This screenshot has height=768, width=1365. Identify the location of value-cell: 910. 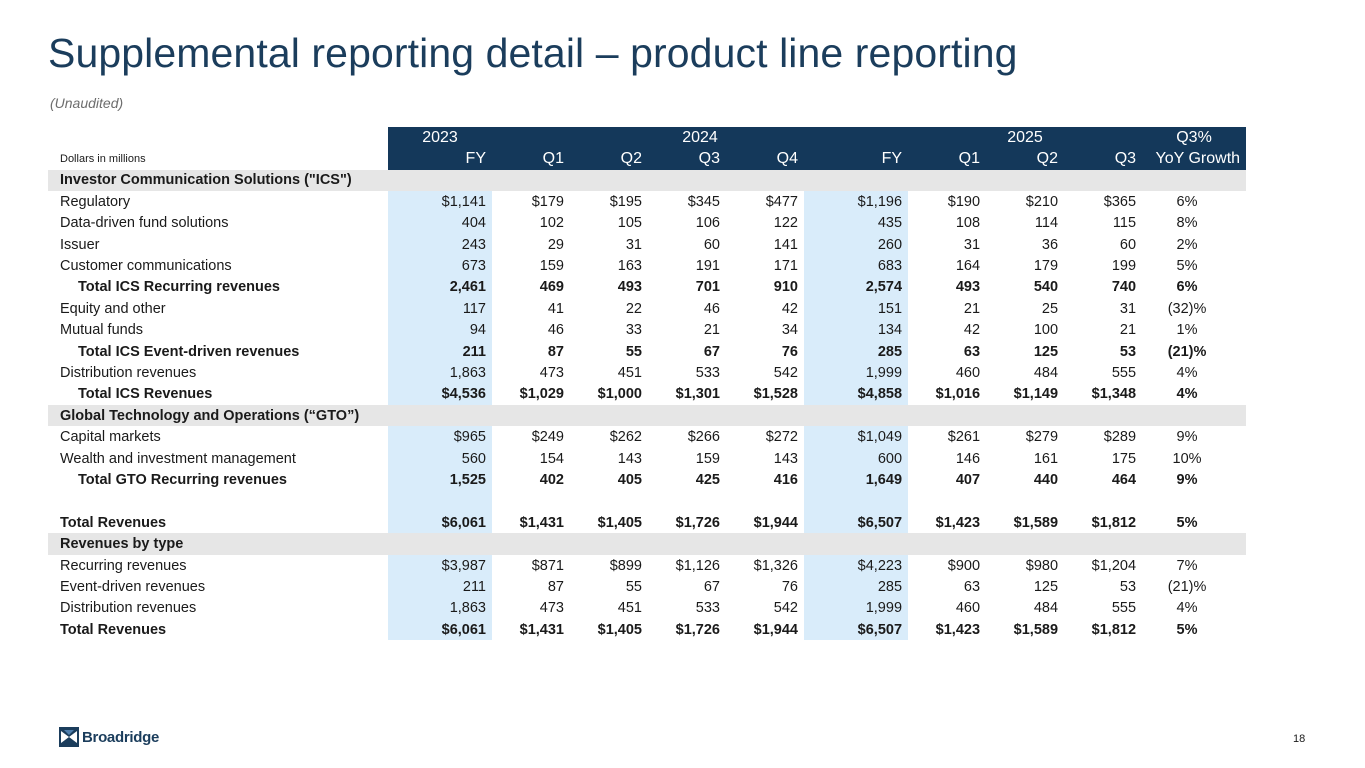
(785, 287).